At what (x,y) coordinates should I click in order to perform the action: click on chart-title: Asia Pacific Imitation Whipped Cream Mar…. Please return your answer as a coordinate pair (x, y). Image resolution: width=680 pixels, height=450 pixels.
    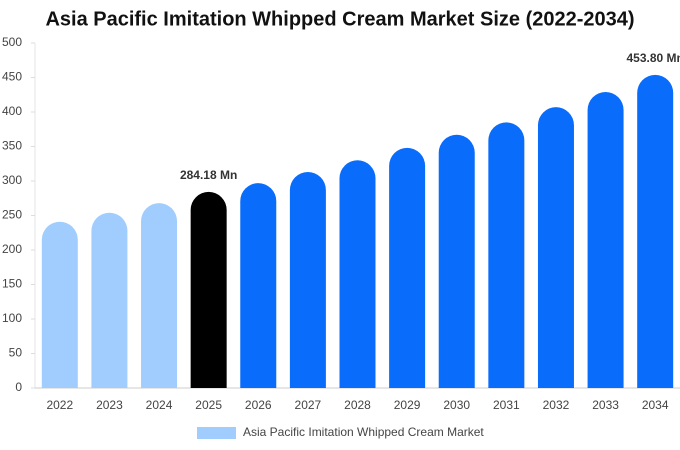
    Looking at the image, I should click on (339, 19).